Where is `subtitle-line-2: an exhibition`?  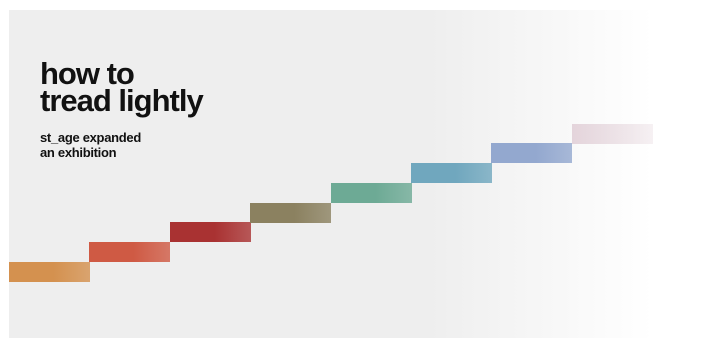
subtitle-line-2: an exhibition is located at coordinates (78, 152).